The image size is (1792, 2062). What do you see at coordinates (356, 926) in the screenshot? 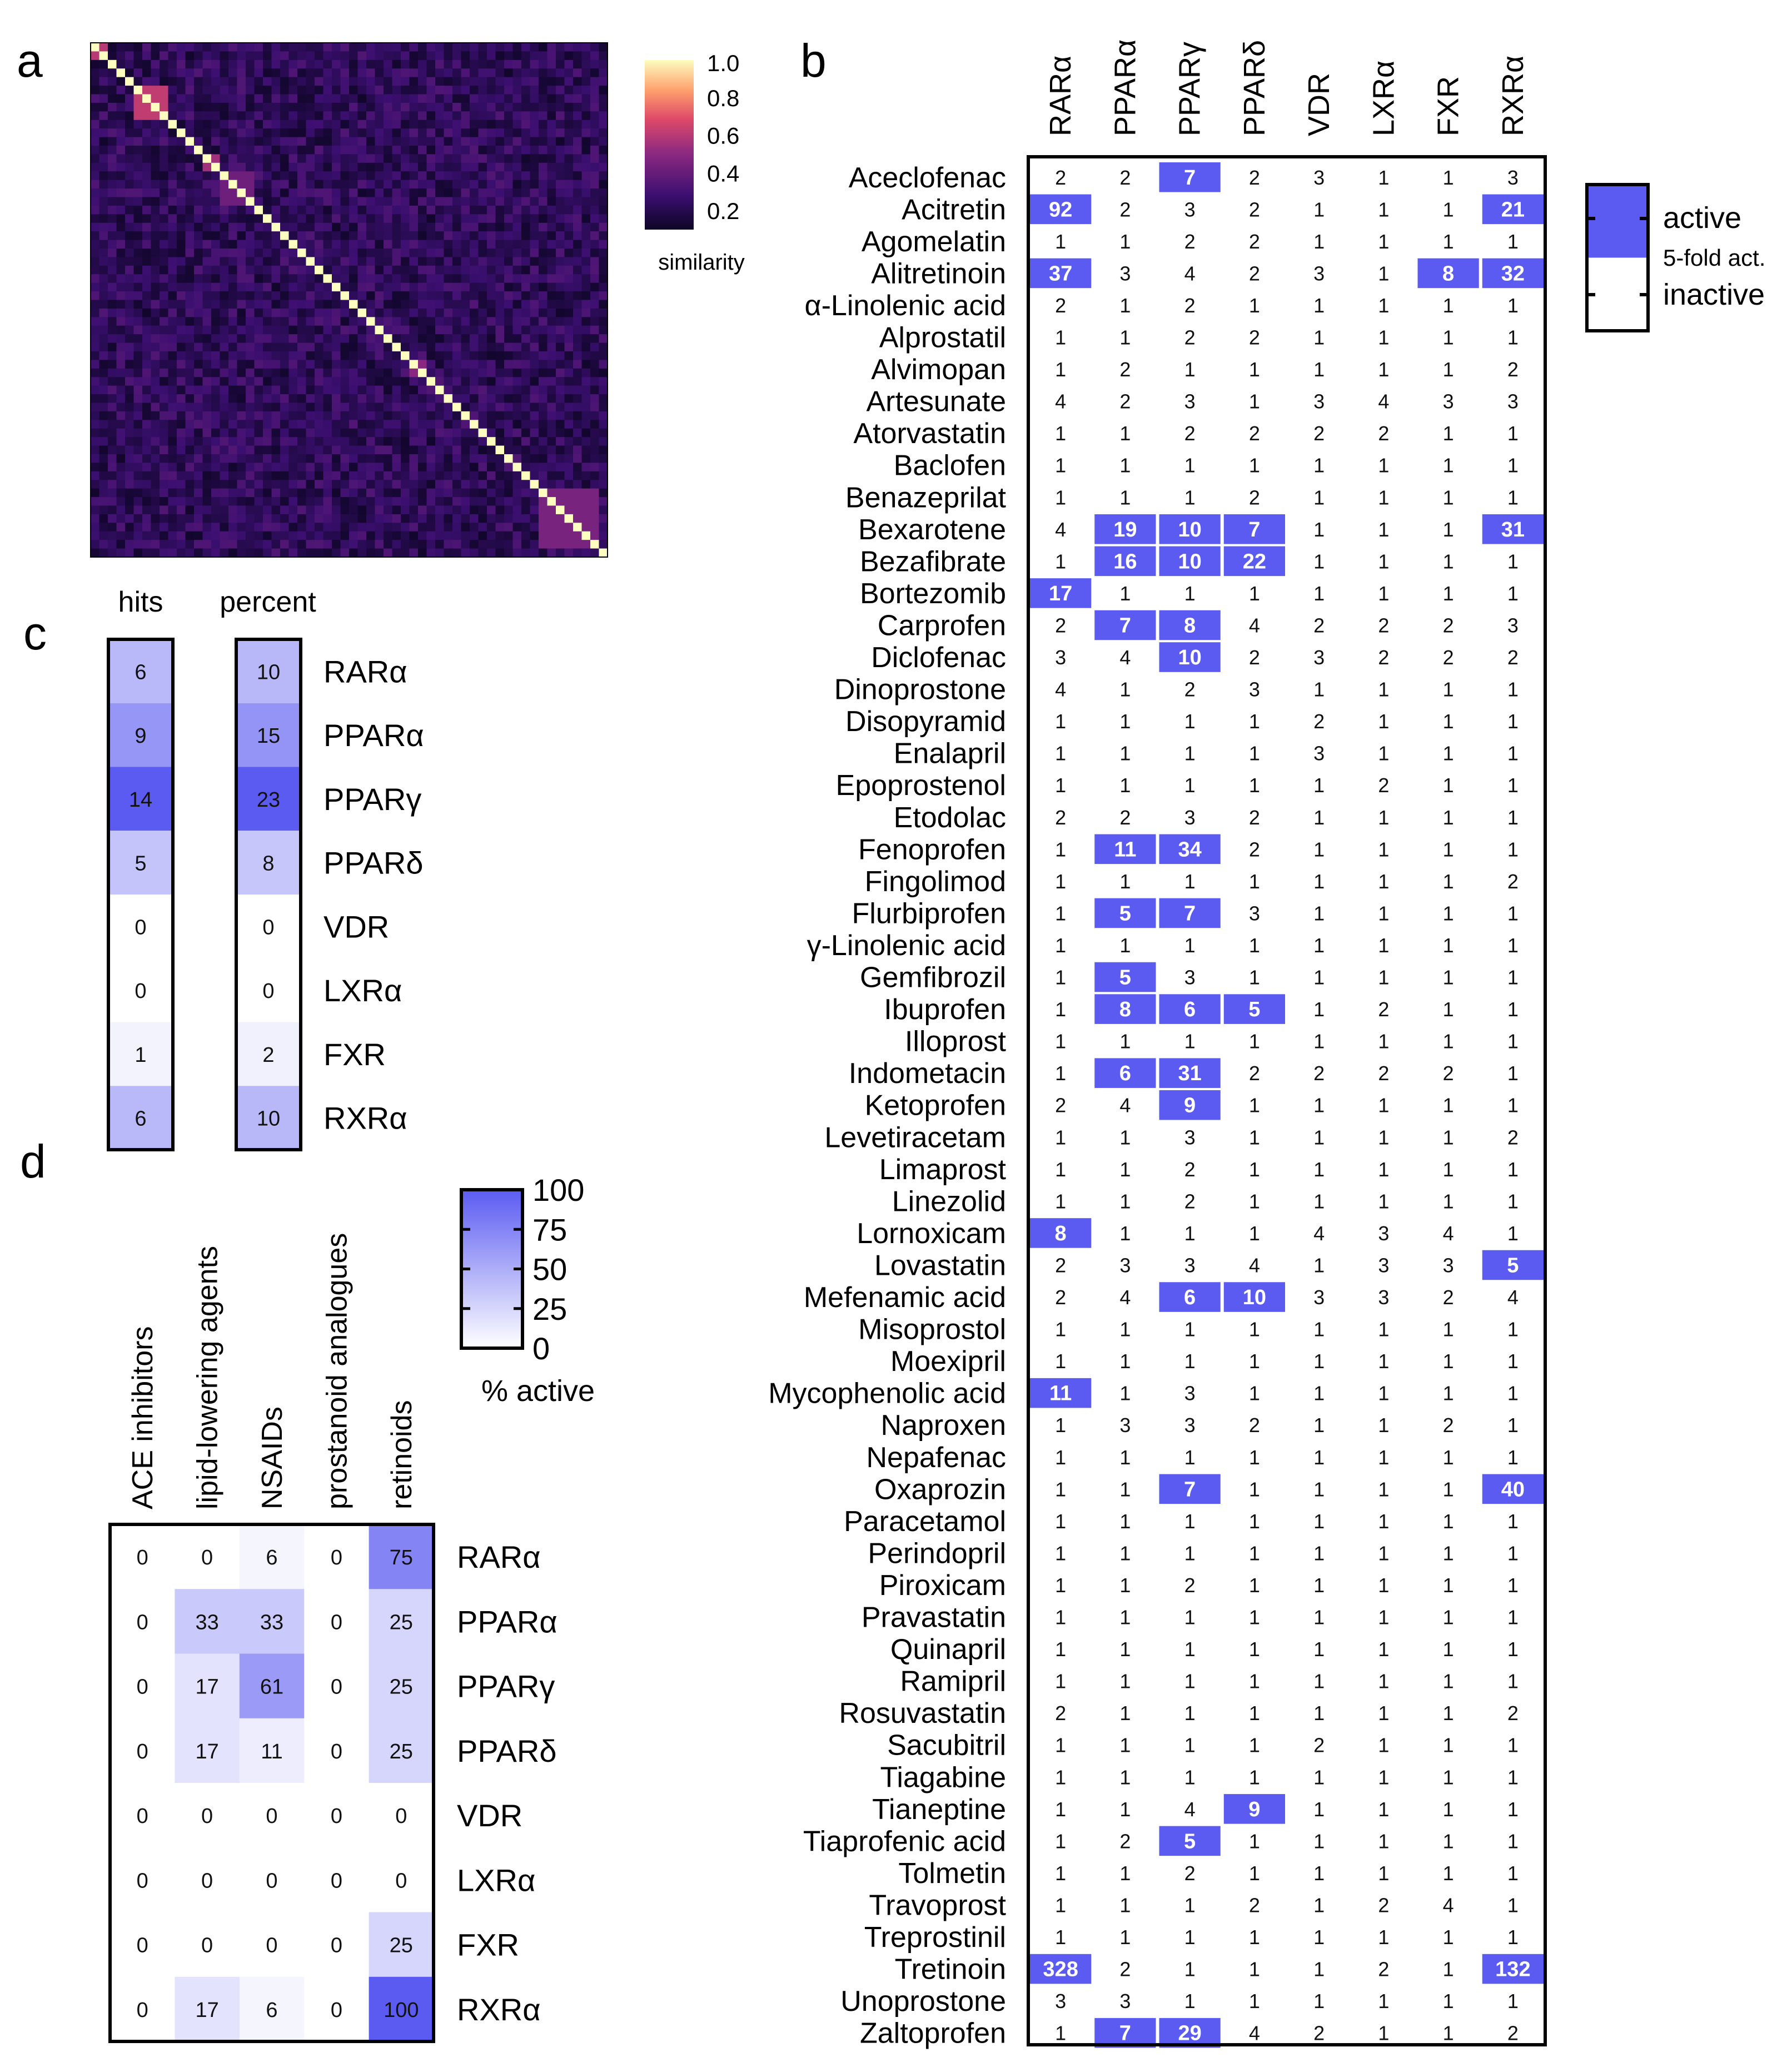
I see `receptor-label: VDR` at bounding box center [356, 926].